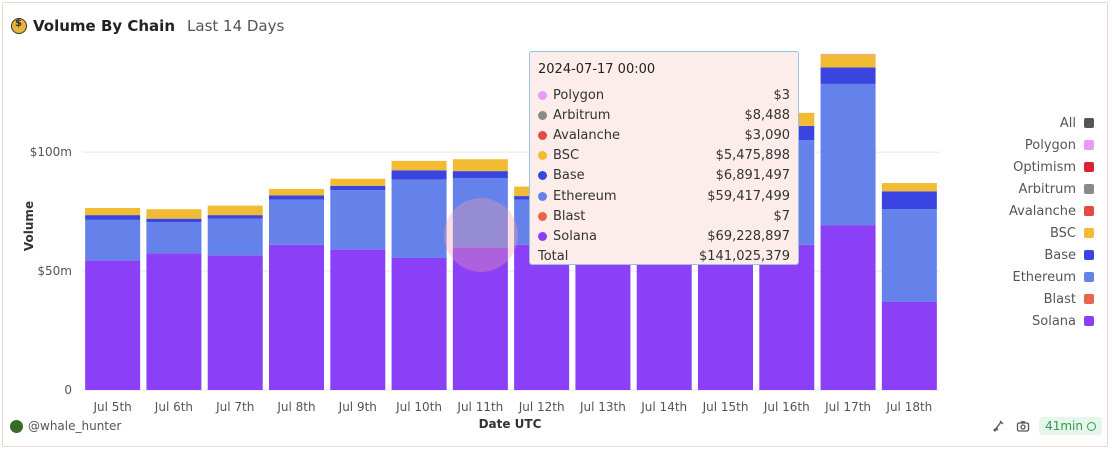  Describe the element at coordinates (234, 407) in the screenshot. I see `x-tick-label: Jul 7th` at that location.